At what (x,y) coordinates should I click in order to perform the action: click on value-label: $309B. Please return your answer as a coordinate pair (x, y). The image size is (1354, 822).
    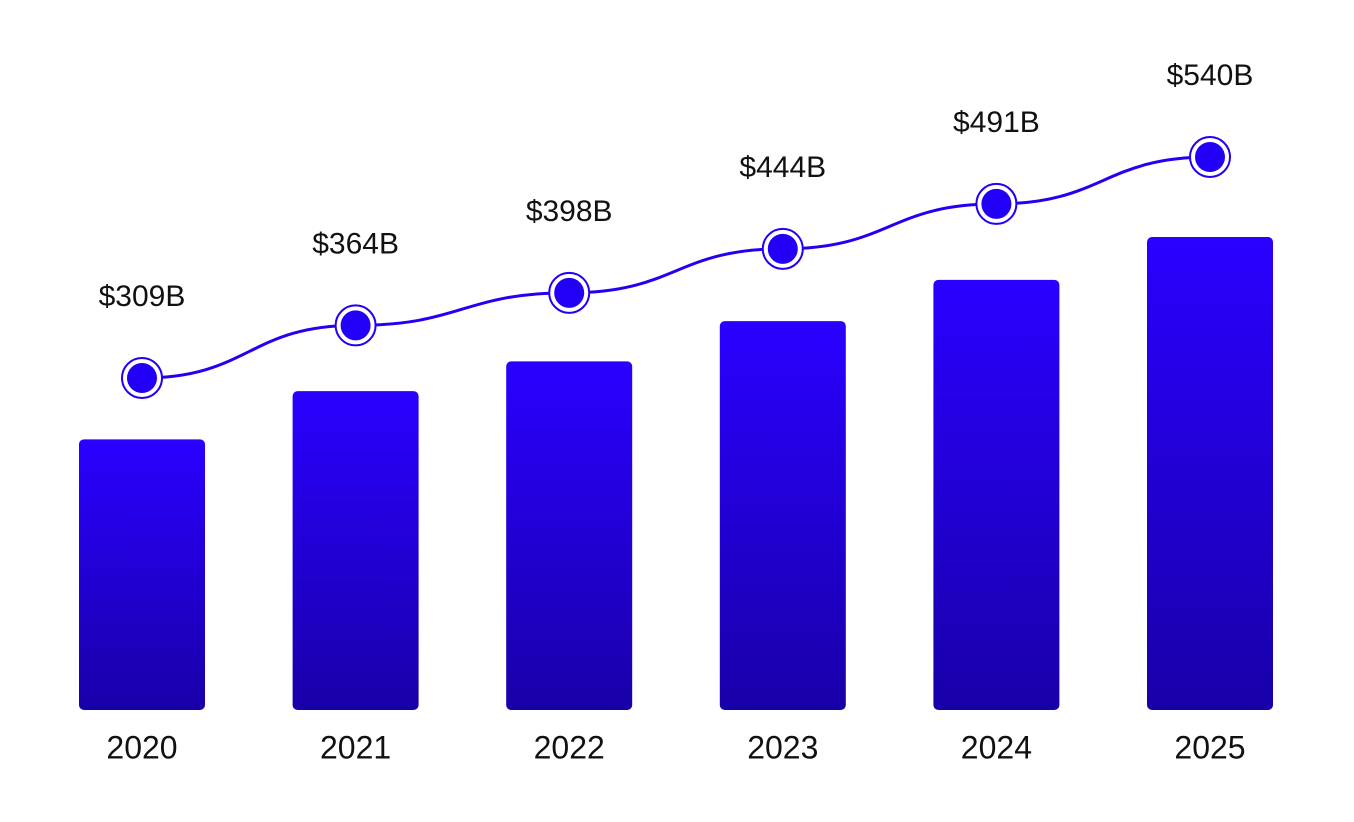
    Looking at the image, I should click on (142, 296).